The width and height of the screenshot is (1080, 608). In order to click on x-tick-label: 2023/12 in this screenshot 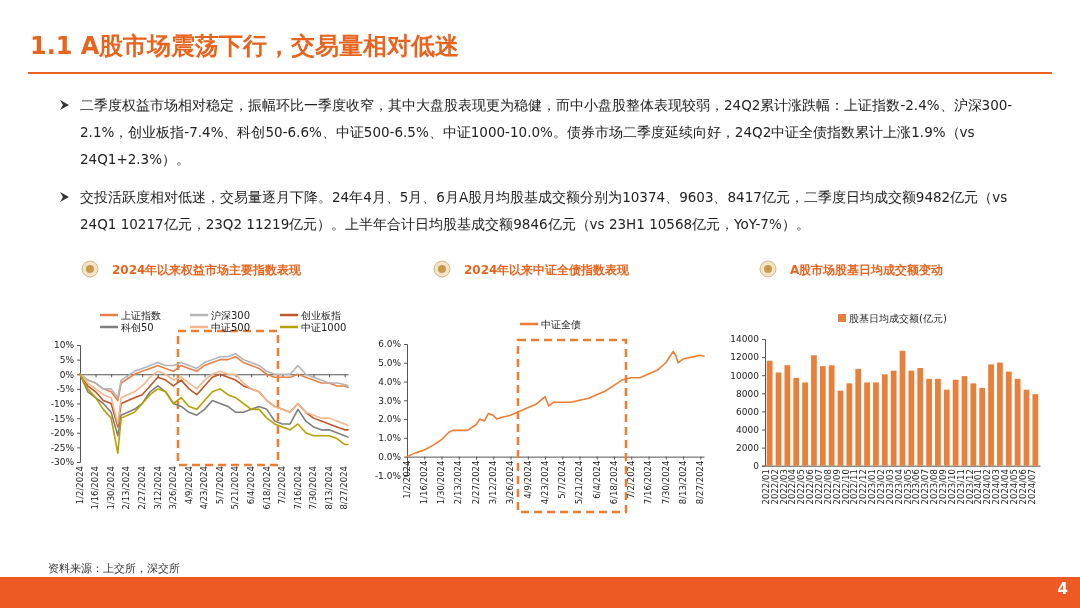, I will do `click(969, 487)`.